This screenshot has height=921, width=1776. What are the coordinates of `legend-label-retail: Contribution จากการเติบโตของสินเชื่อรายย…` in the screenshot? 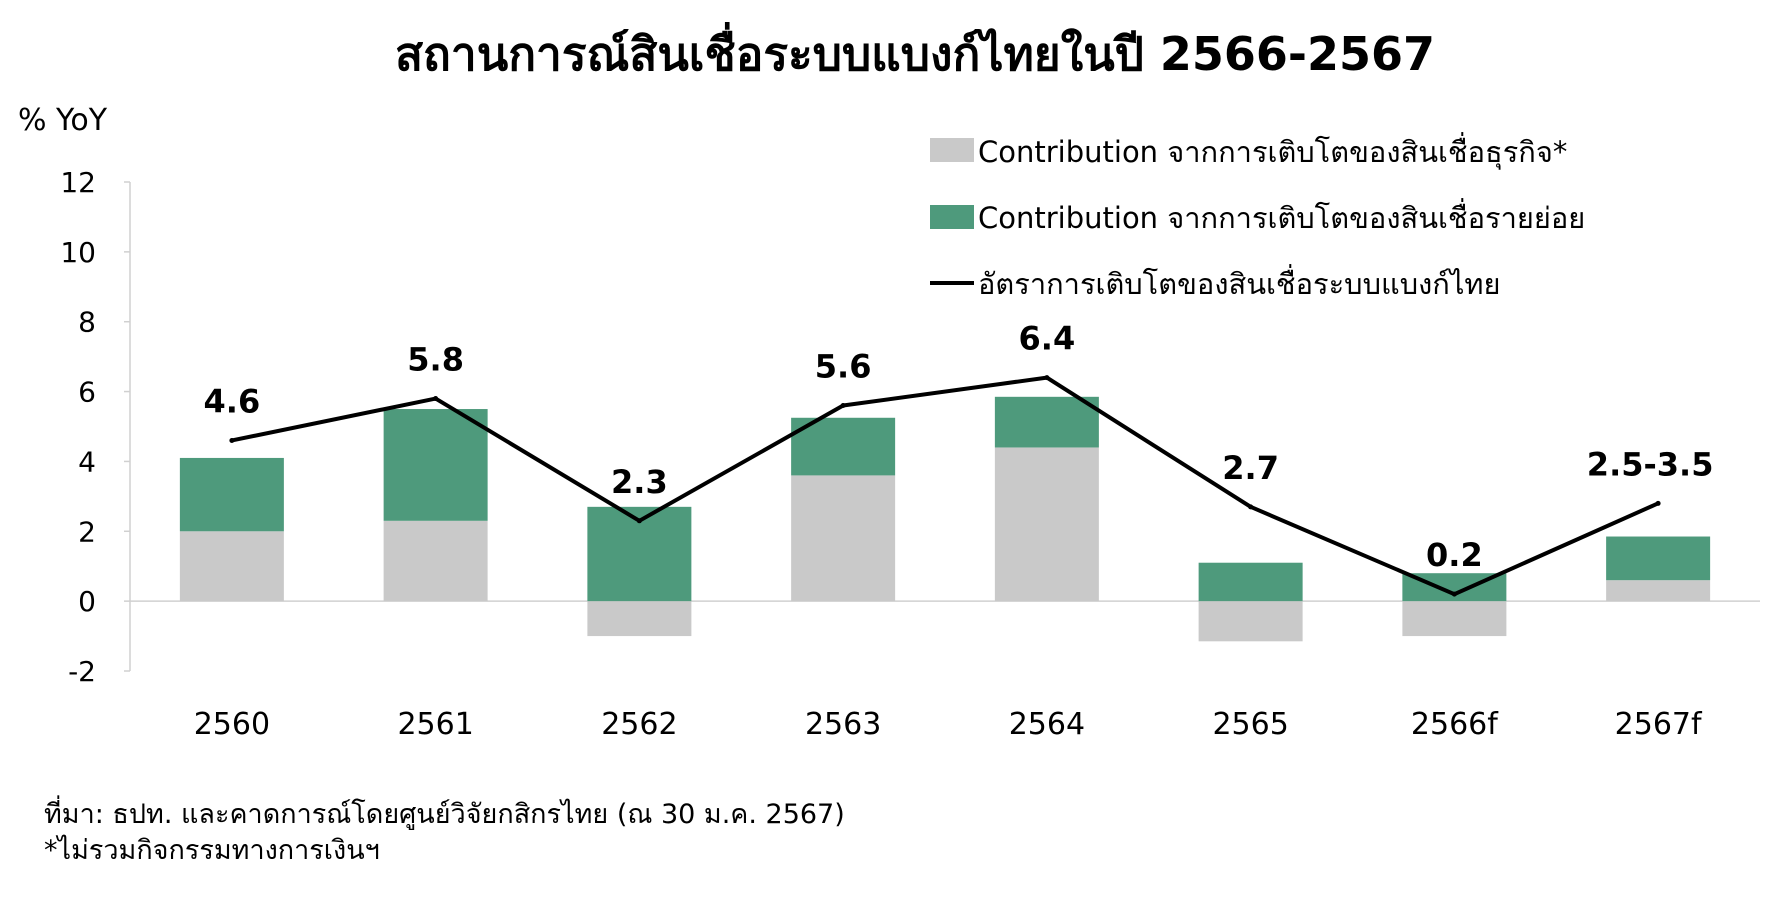 It's located at (1281, 216).